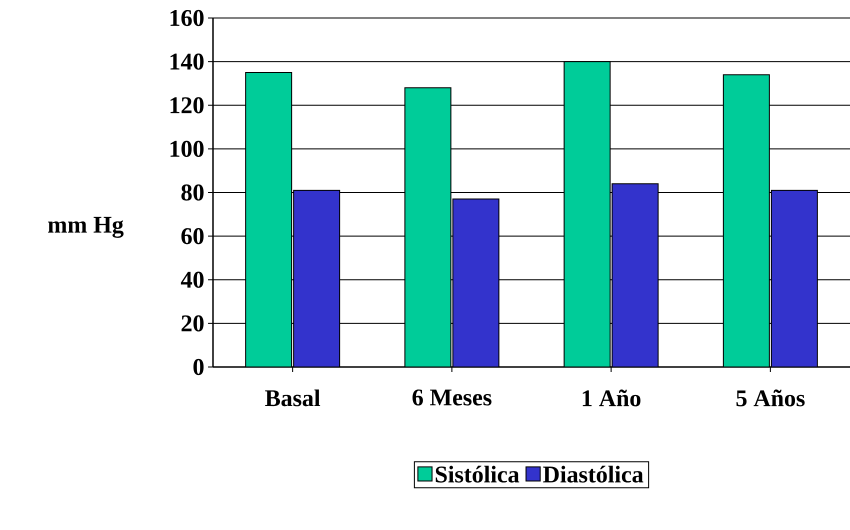  Describe the element at coordinates (198, 367) in the screenshot. I see `y-tick-label: 0` at that location.